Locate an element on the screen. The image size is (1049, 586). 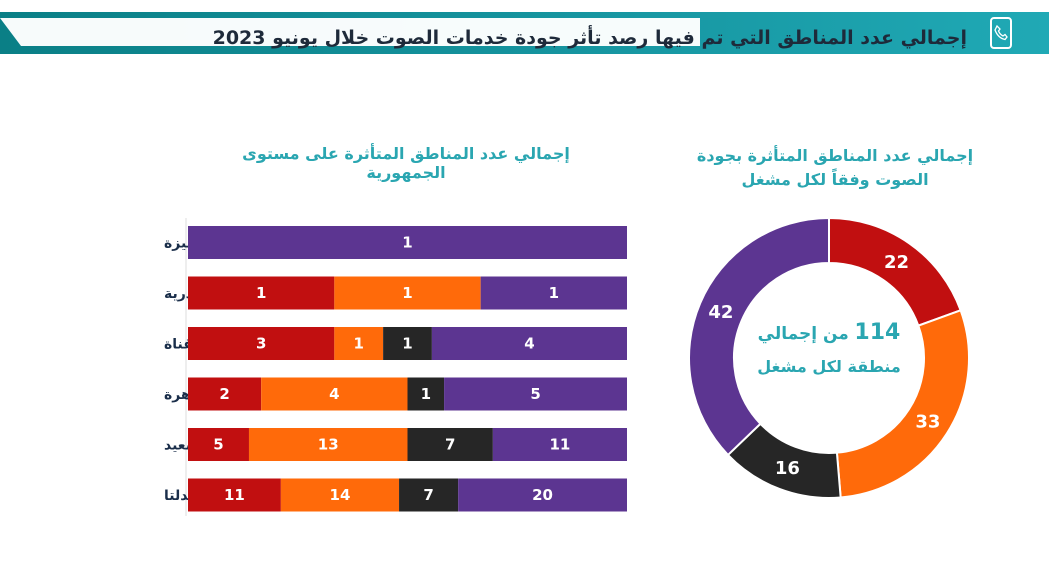
bar-value-label: 13 is located at coordinates (328, 445).